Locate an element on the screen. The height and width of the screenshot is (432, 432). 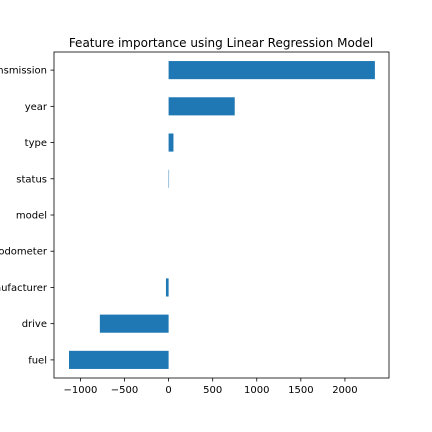
bar-drive is located at coordinates (134, 323).